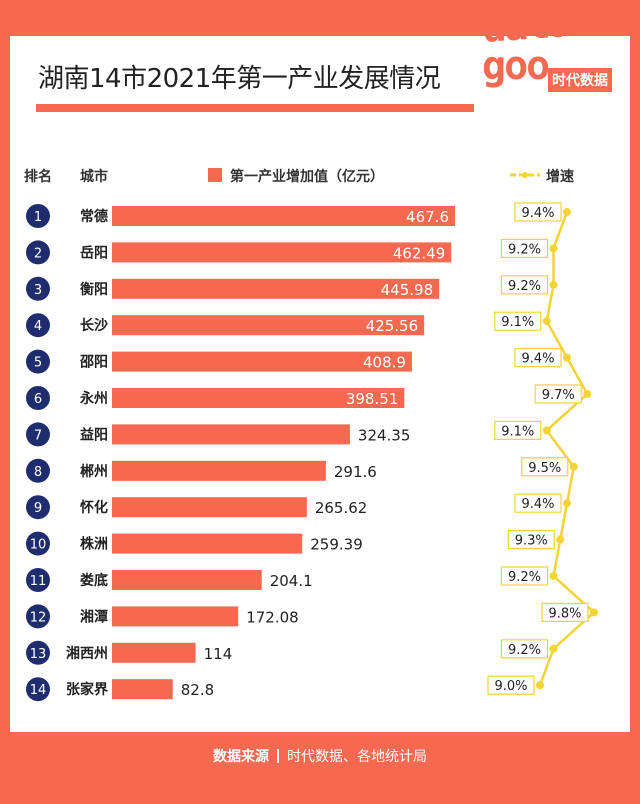 Image resolution: width=640 pixels, height=804 pixels. Describe the element at coordinates (525, 175) in the screenshot. I see `legend-line-swatch` at that location.